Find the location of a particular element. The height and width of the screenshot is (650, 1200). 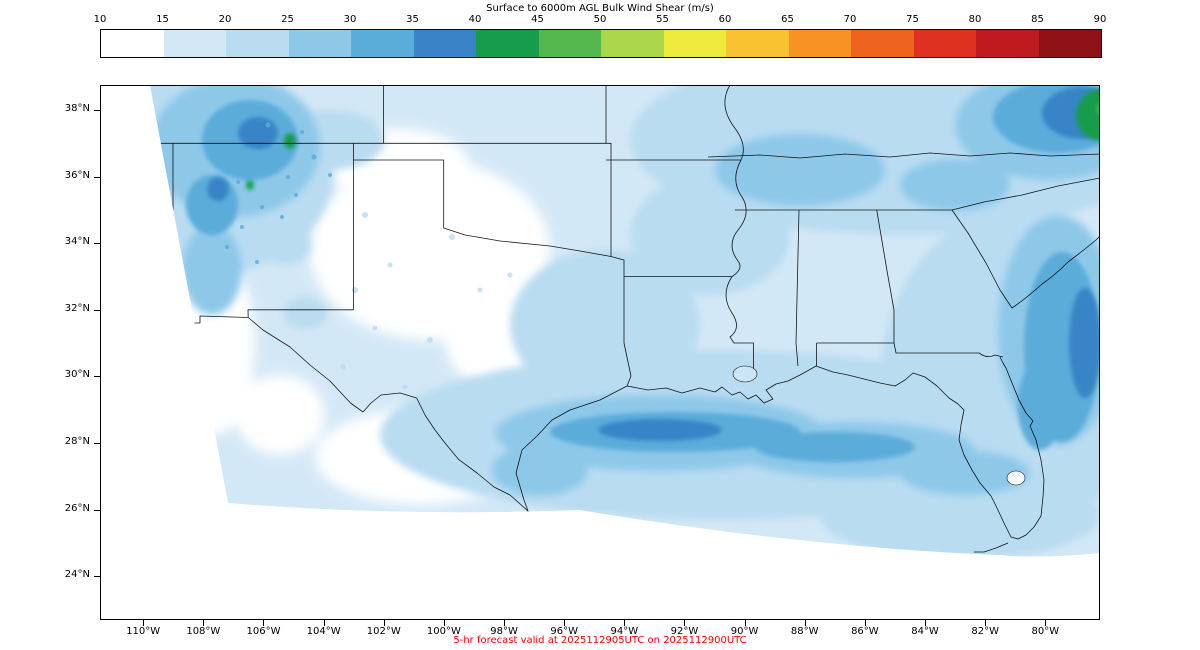

lon-tick-label: 94°W is located at coordinates (624, 631).